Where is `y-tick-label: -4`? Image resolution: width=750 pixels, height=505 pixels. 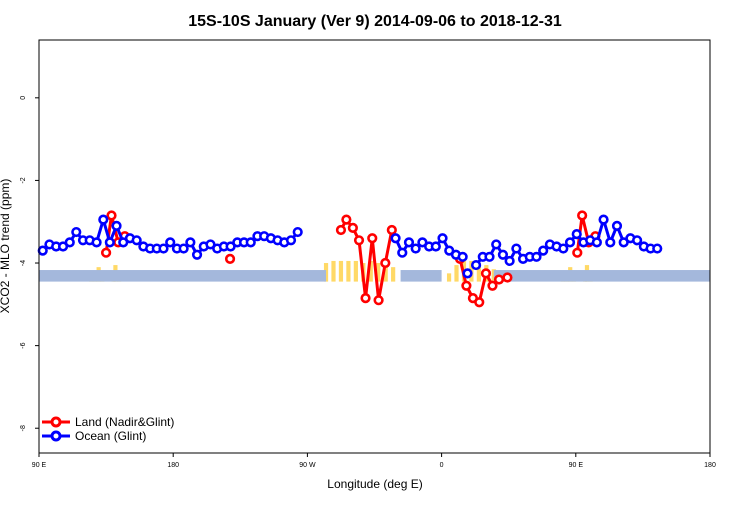 y-tick-label: -4 is located at coordinates (23, 263).